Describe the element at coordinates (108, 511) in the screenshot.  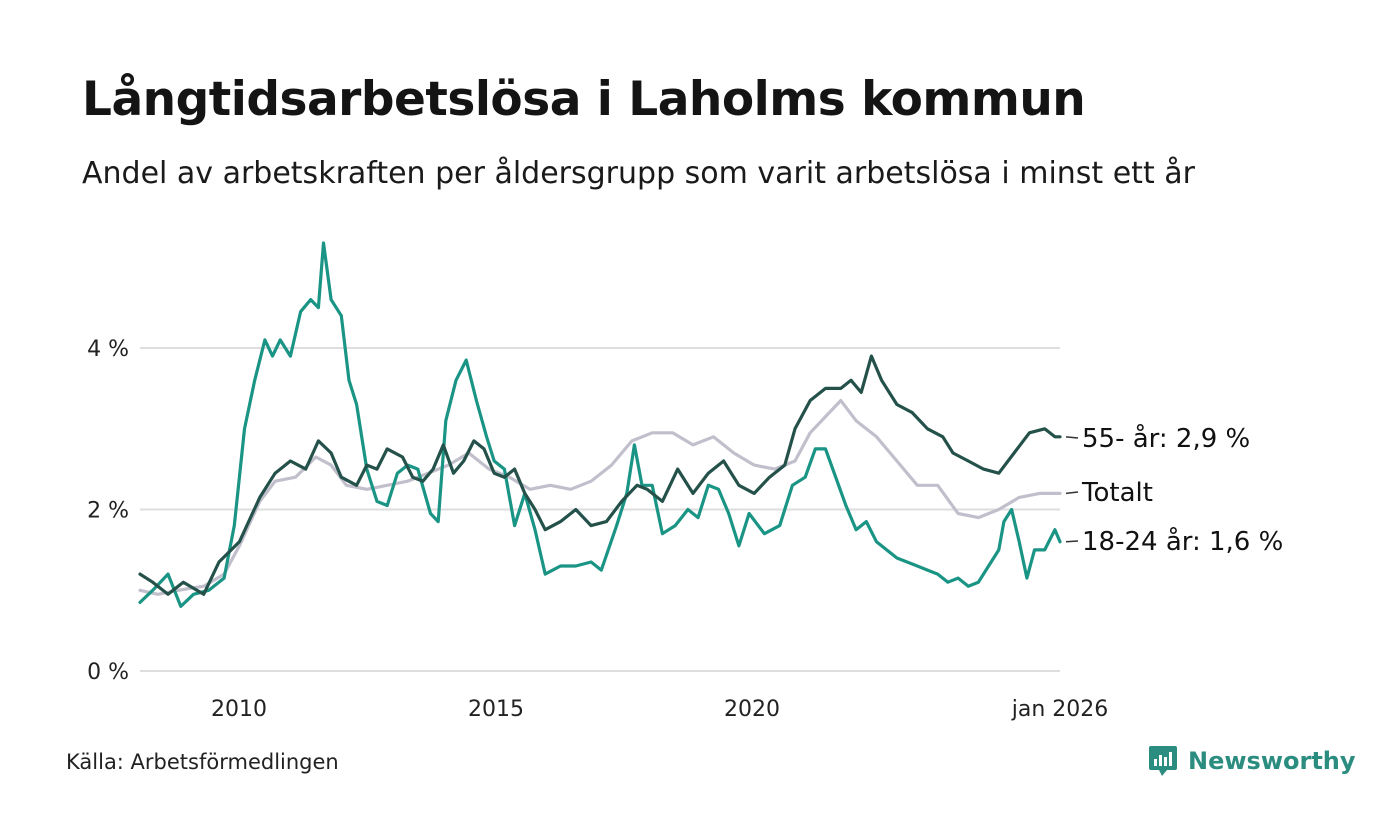
I see `y-tick-label: 2 %` at that location.